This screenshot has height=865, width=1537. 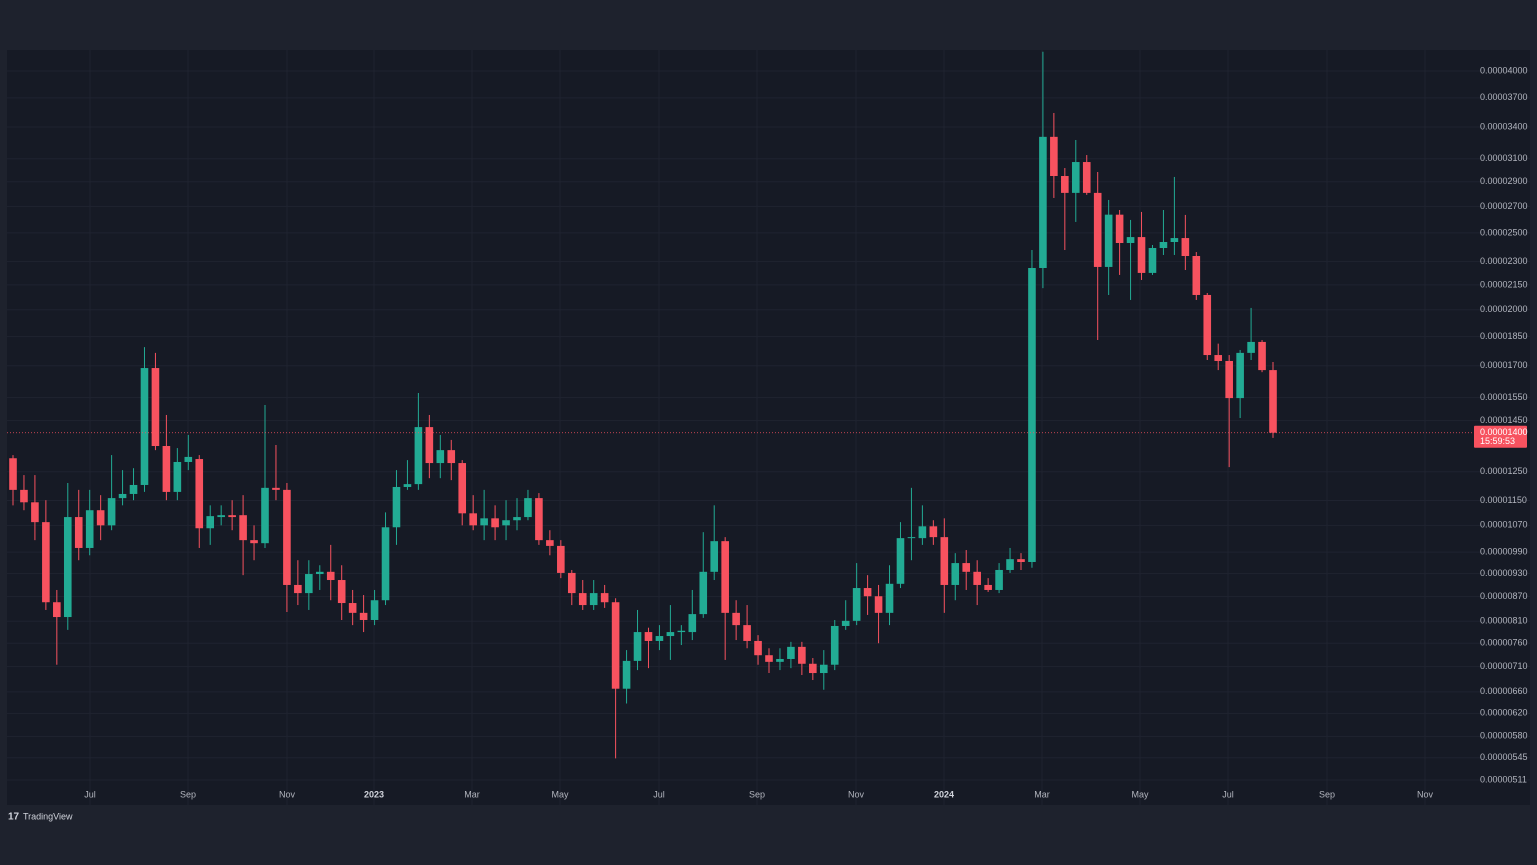 I want to click on y-tick-label: 0.00001700, so click(x=1504, y=365).